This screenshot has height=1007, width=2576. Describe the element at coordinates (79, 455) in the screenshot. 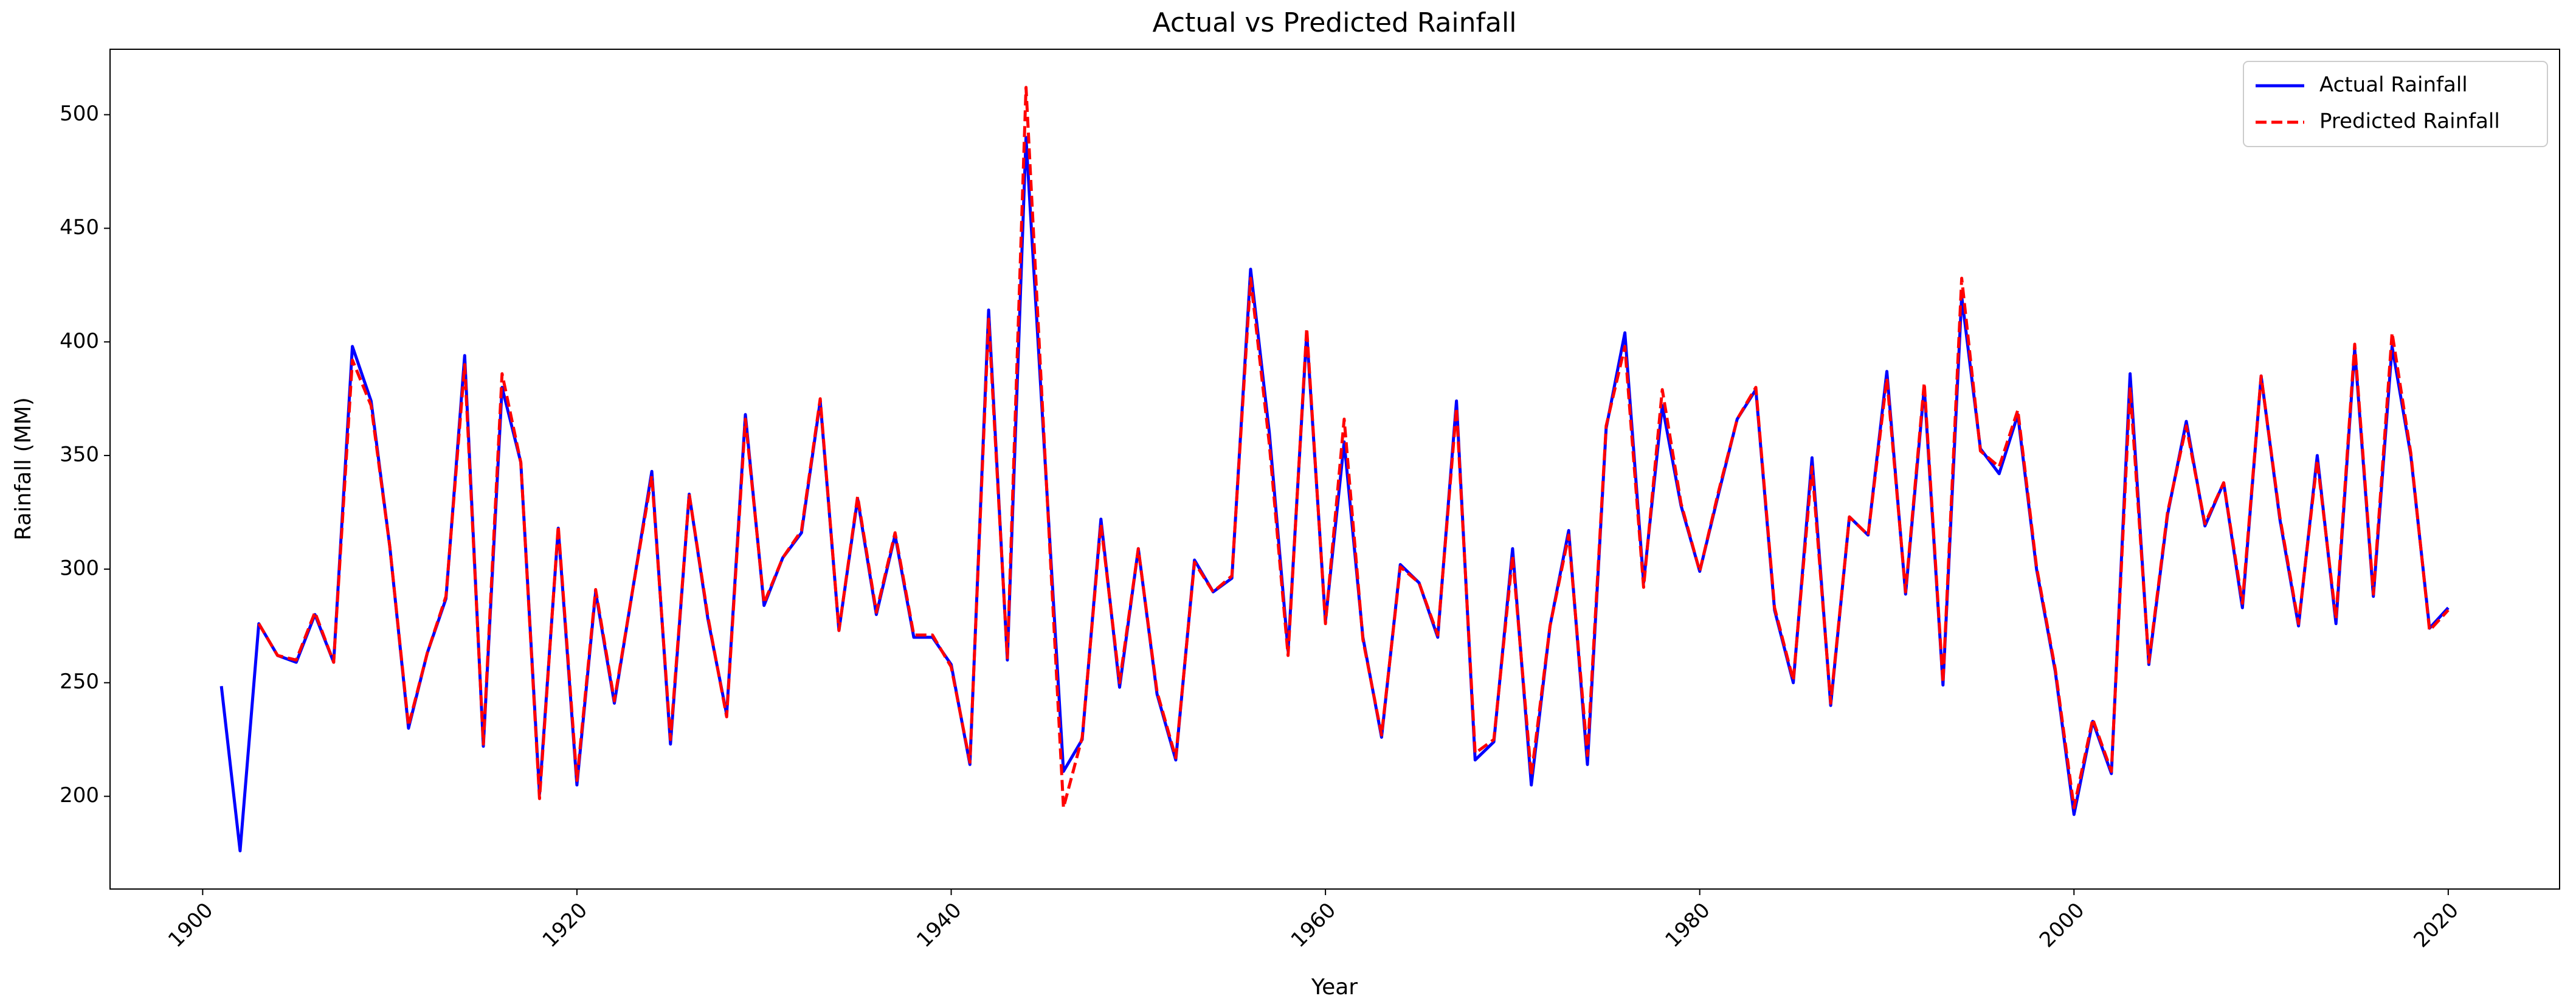

I see `y-tick-label: 350` at that location.